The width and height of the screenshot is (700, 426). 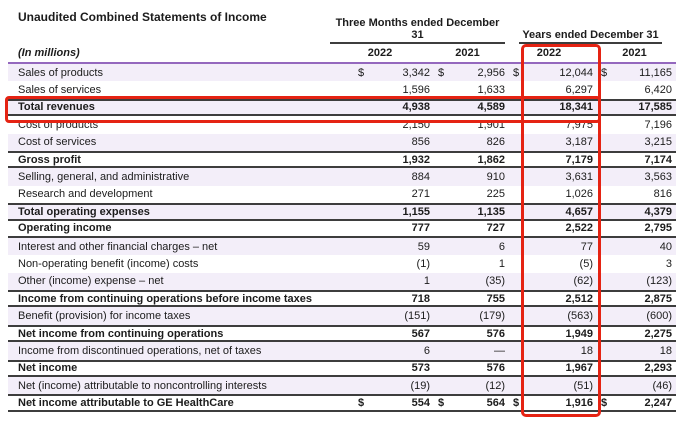 I want to click on value-cell: (600), so click(x=634, y=316).